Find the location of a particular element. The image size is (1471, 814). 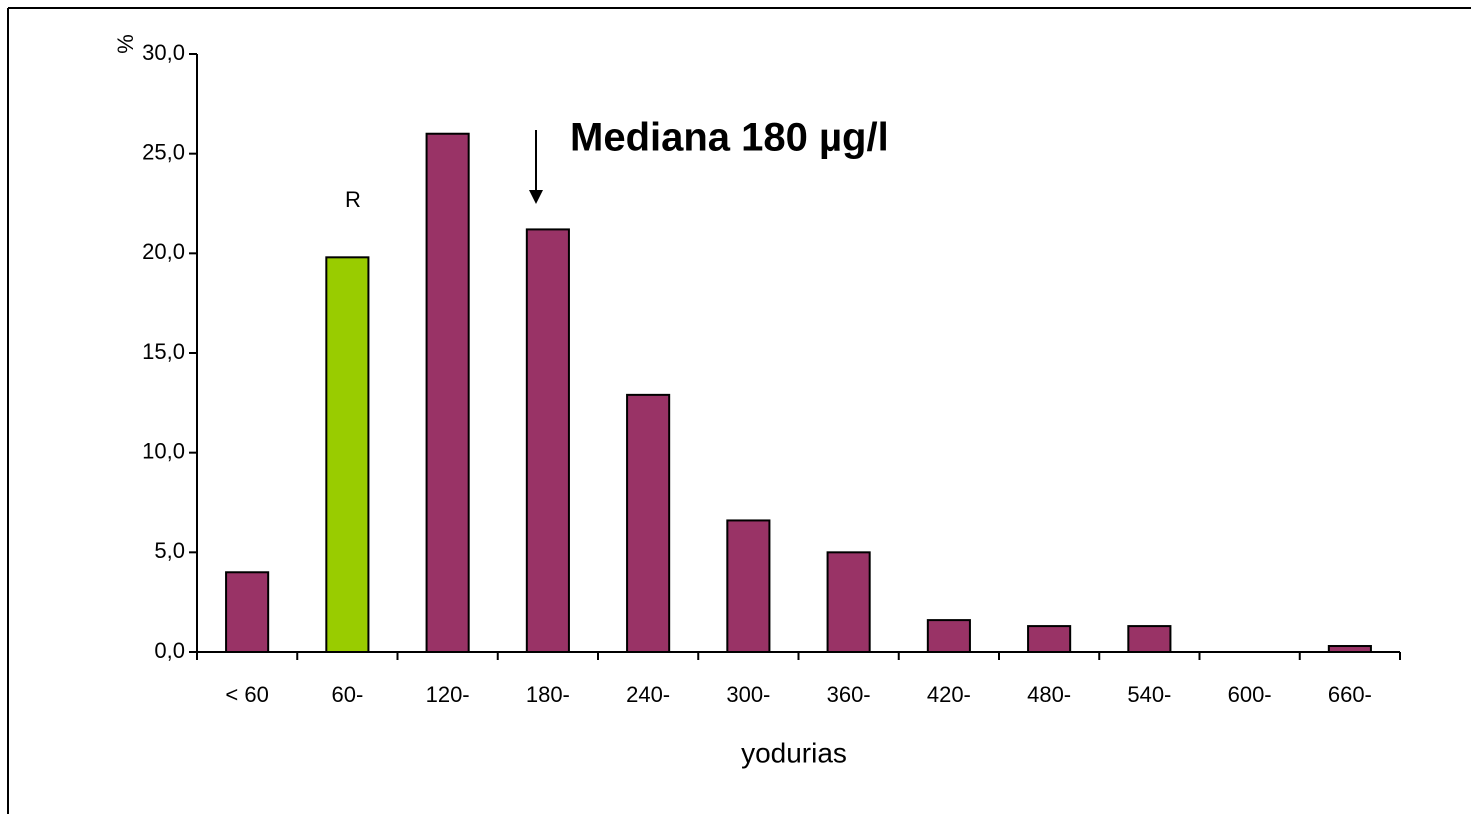

annotation: R is located at coordinates (353, 199).